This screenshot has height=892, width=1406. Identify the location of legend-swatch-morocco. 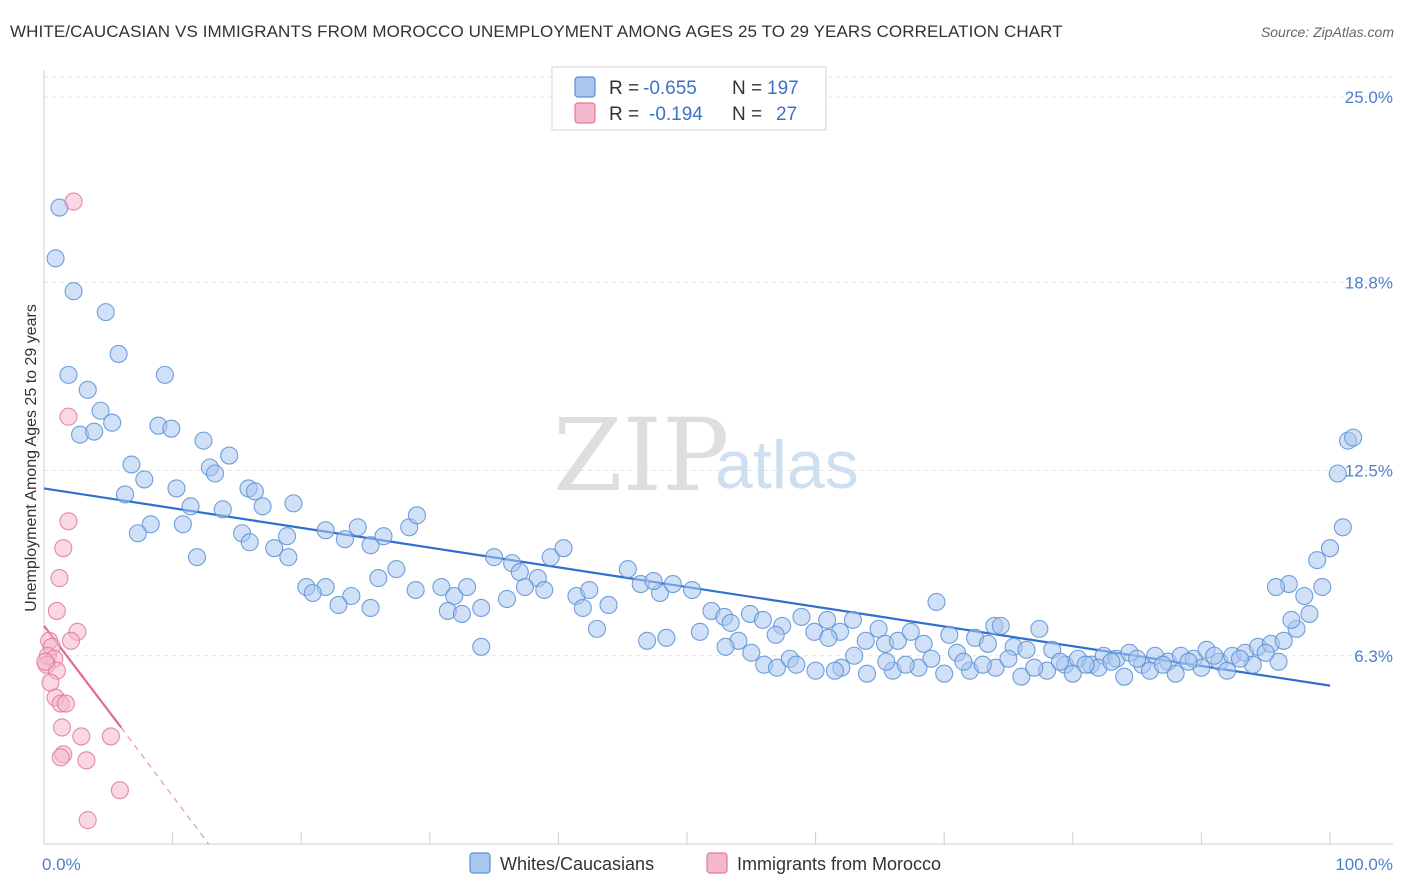
(585, 113).